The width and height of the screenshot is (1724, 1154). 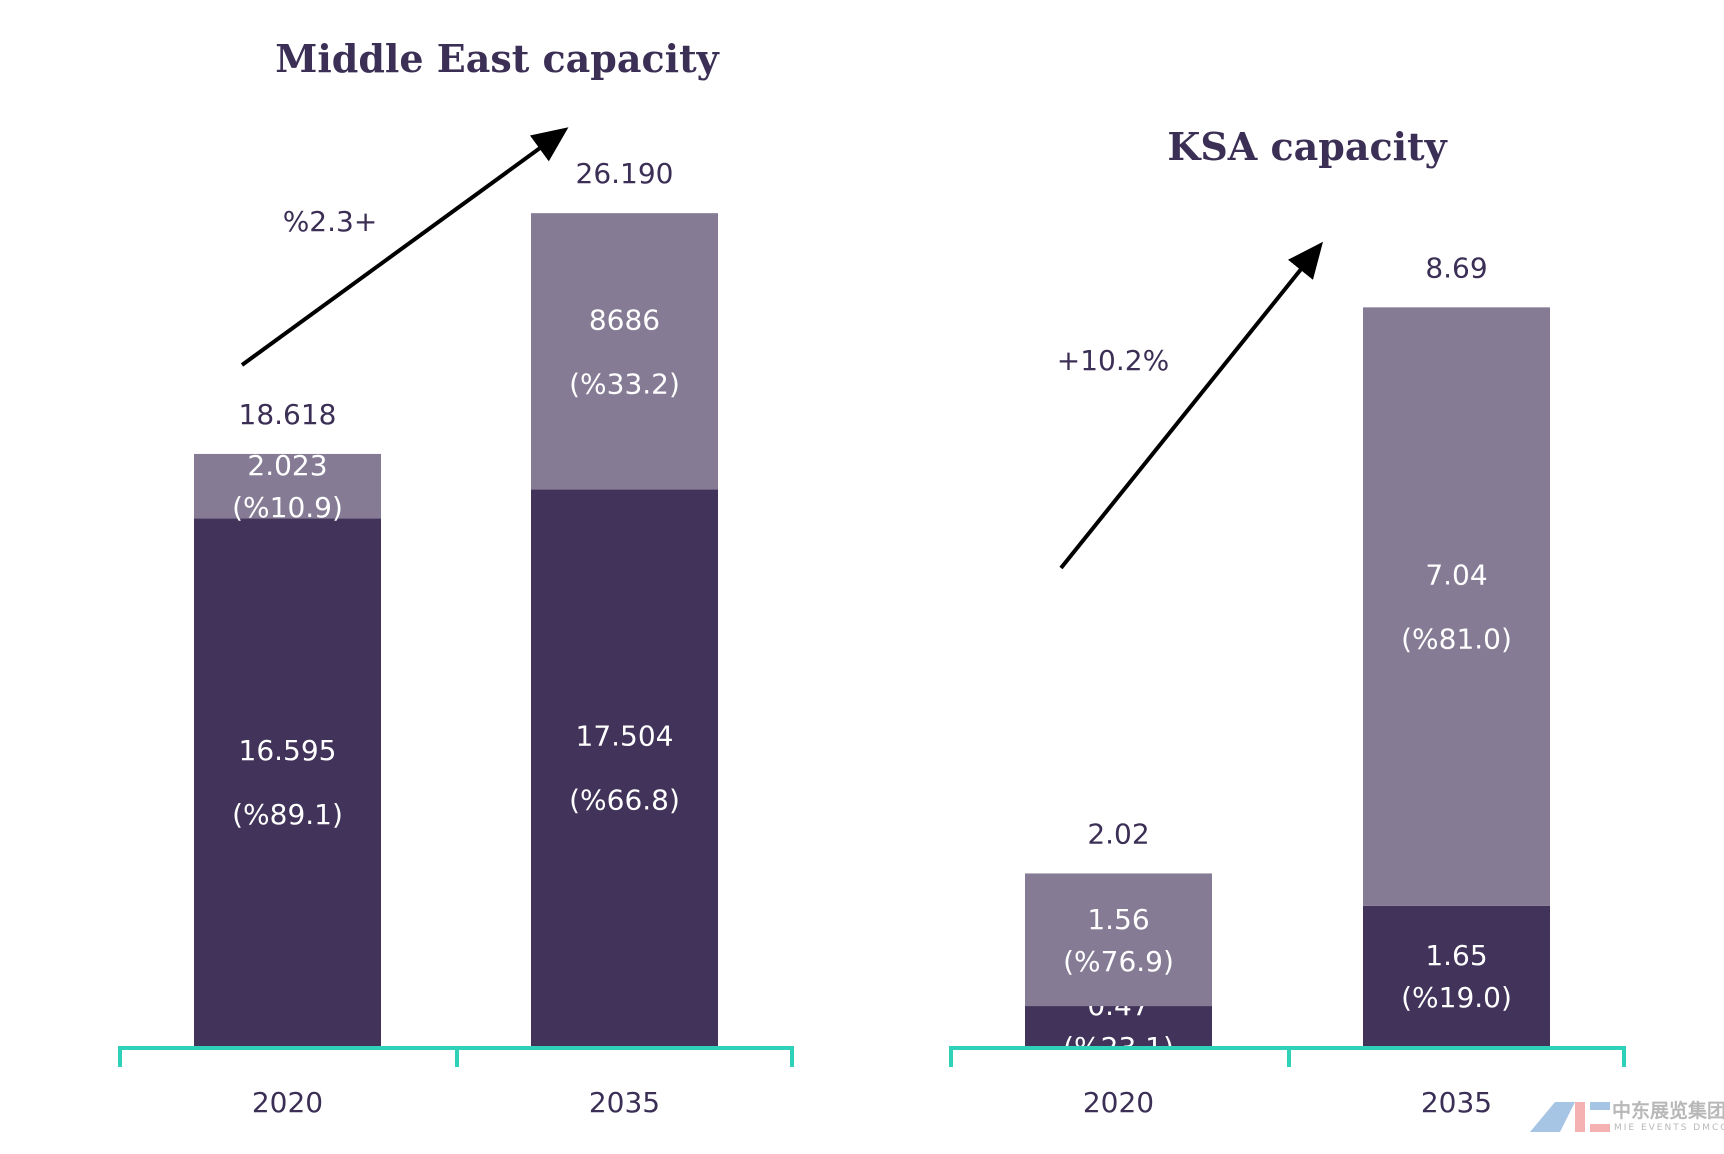 I want to click on total-label: 8.69, so click(x=1456, y=267).